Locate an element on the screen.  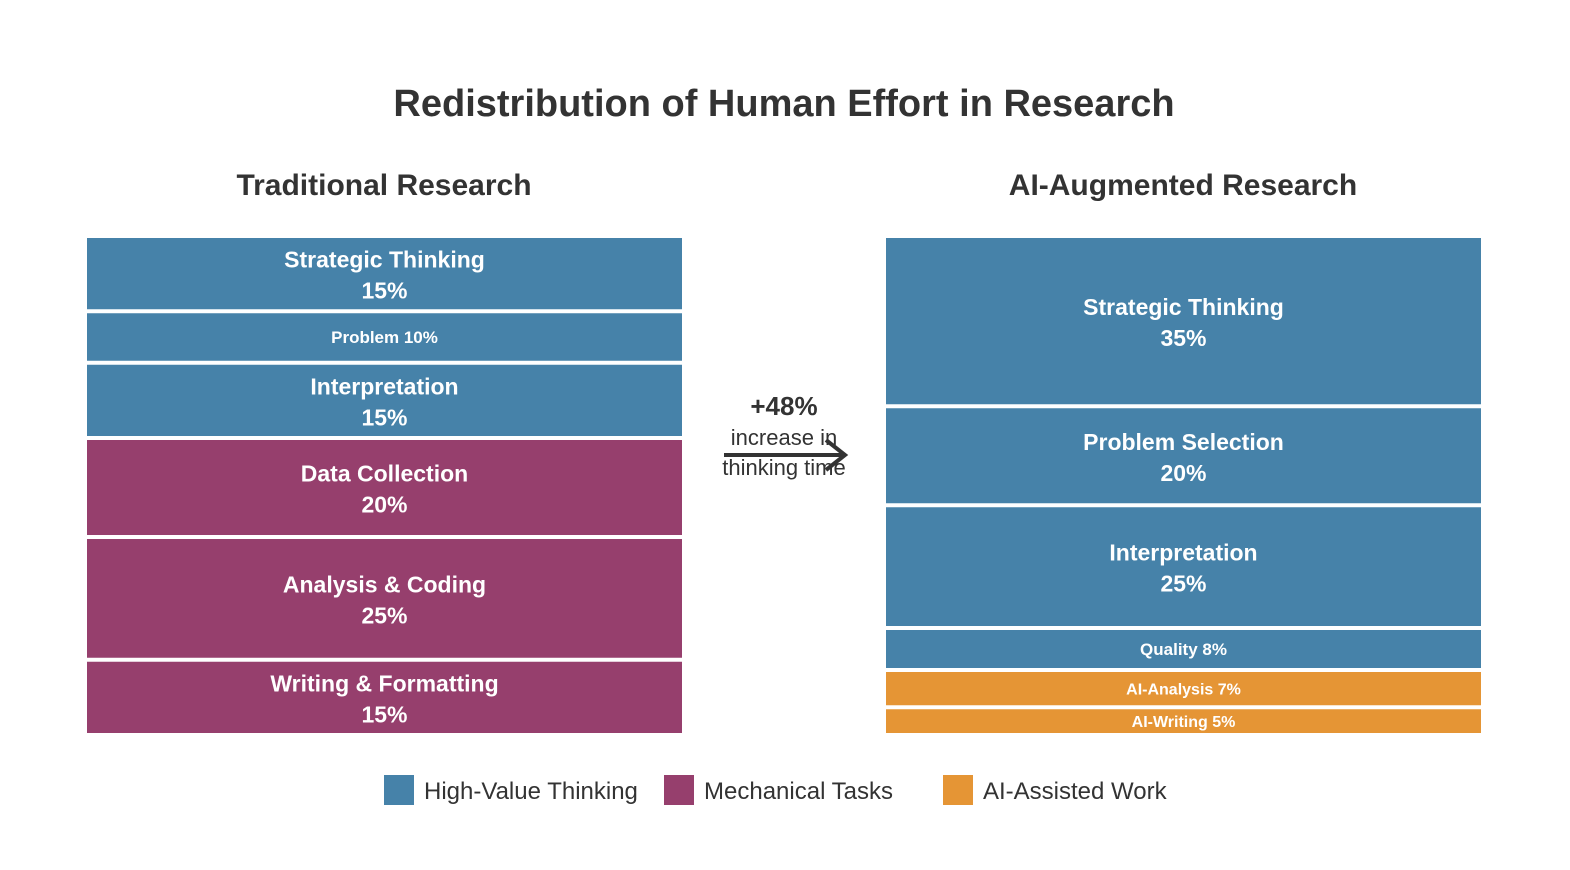
callout-line-1: increase in is located at coordinates (784, 437).